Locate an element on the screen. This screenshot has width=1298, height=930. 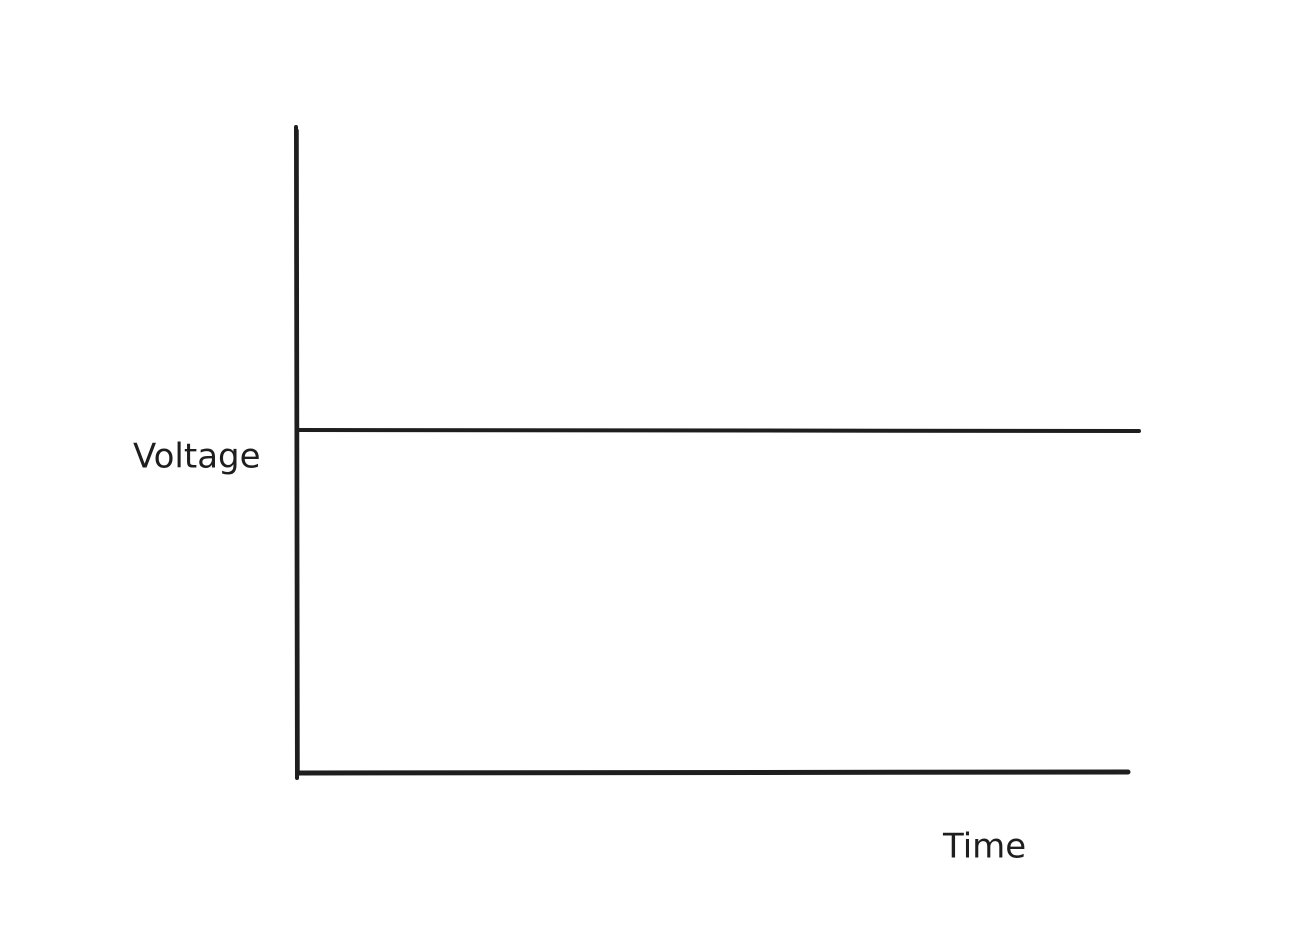
vertical-axis-stroke is located at coordinates (298, 452).